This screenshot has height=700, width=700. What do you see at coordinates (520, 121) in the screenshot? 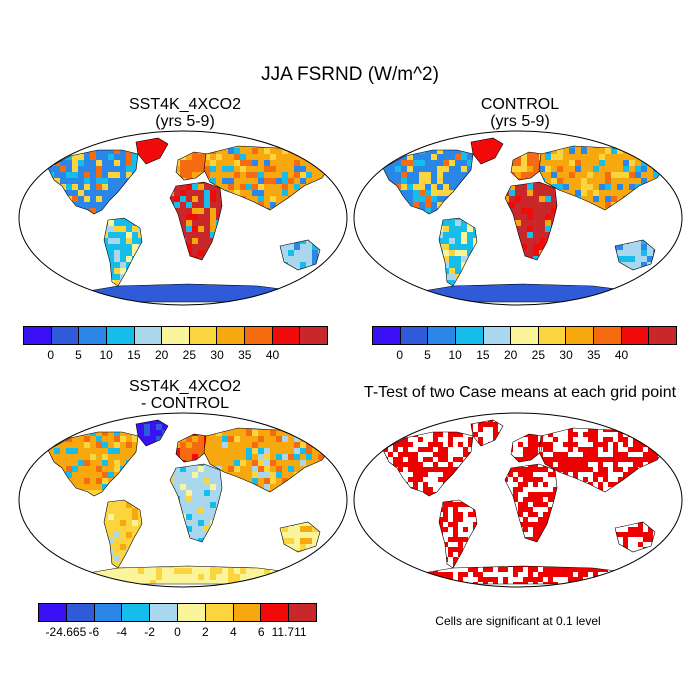
I see `panel-2-title-line2: (yrs 5-9)` at bounding box center [520, 121].